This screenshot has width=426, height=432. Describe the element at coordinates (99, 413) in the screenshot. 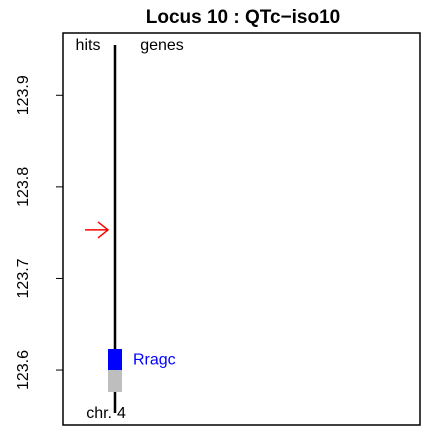

I see `chr-label: chr.` at that location.